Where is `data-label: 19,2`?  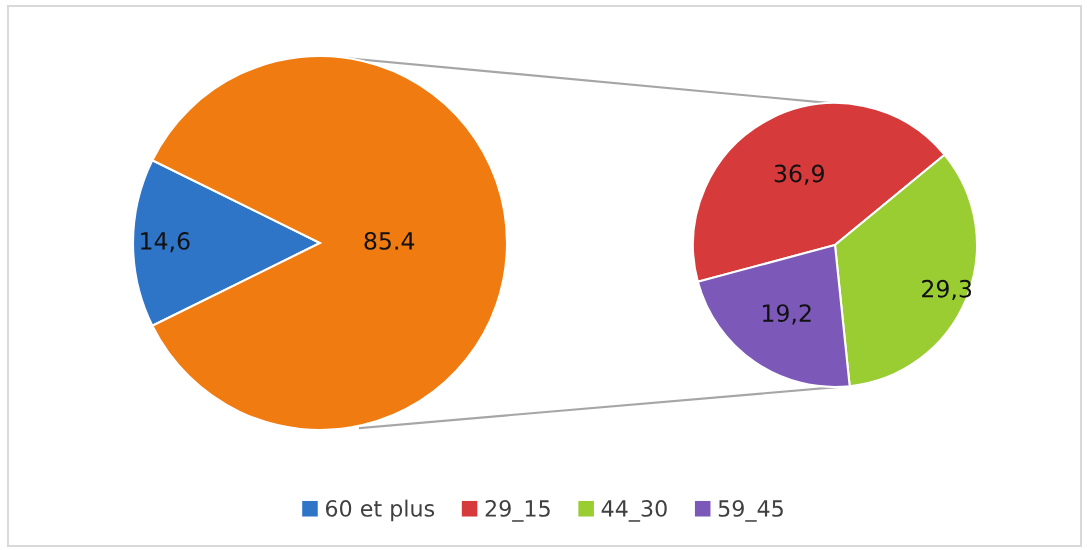
data-label: 19,2 is located at coordinates (787, 314).